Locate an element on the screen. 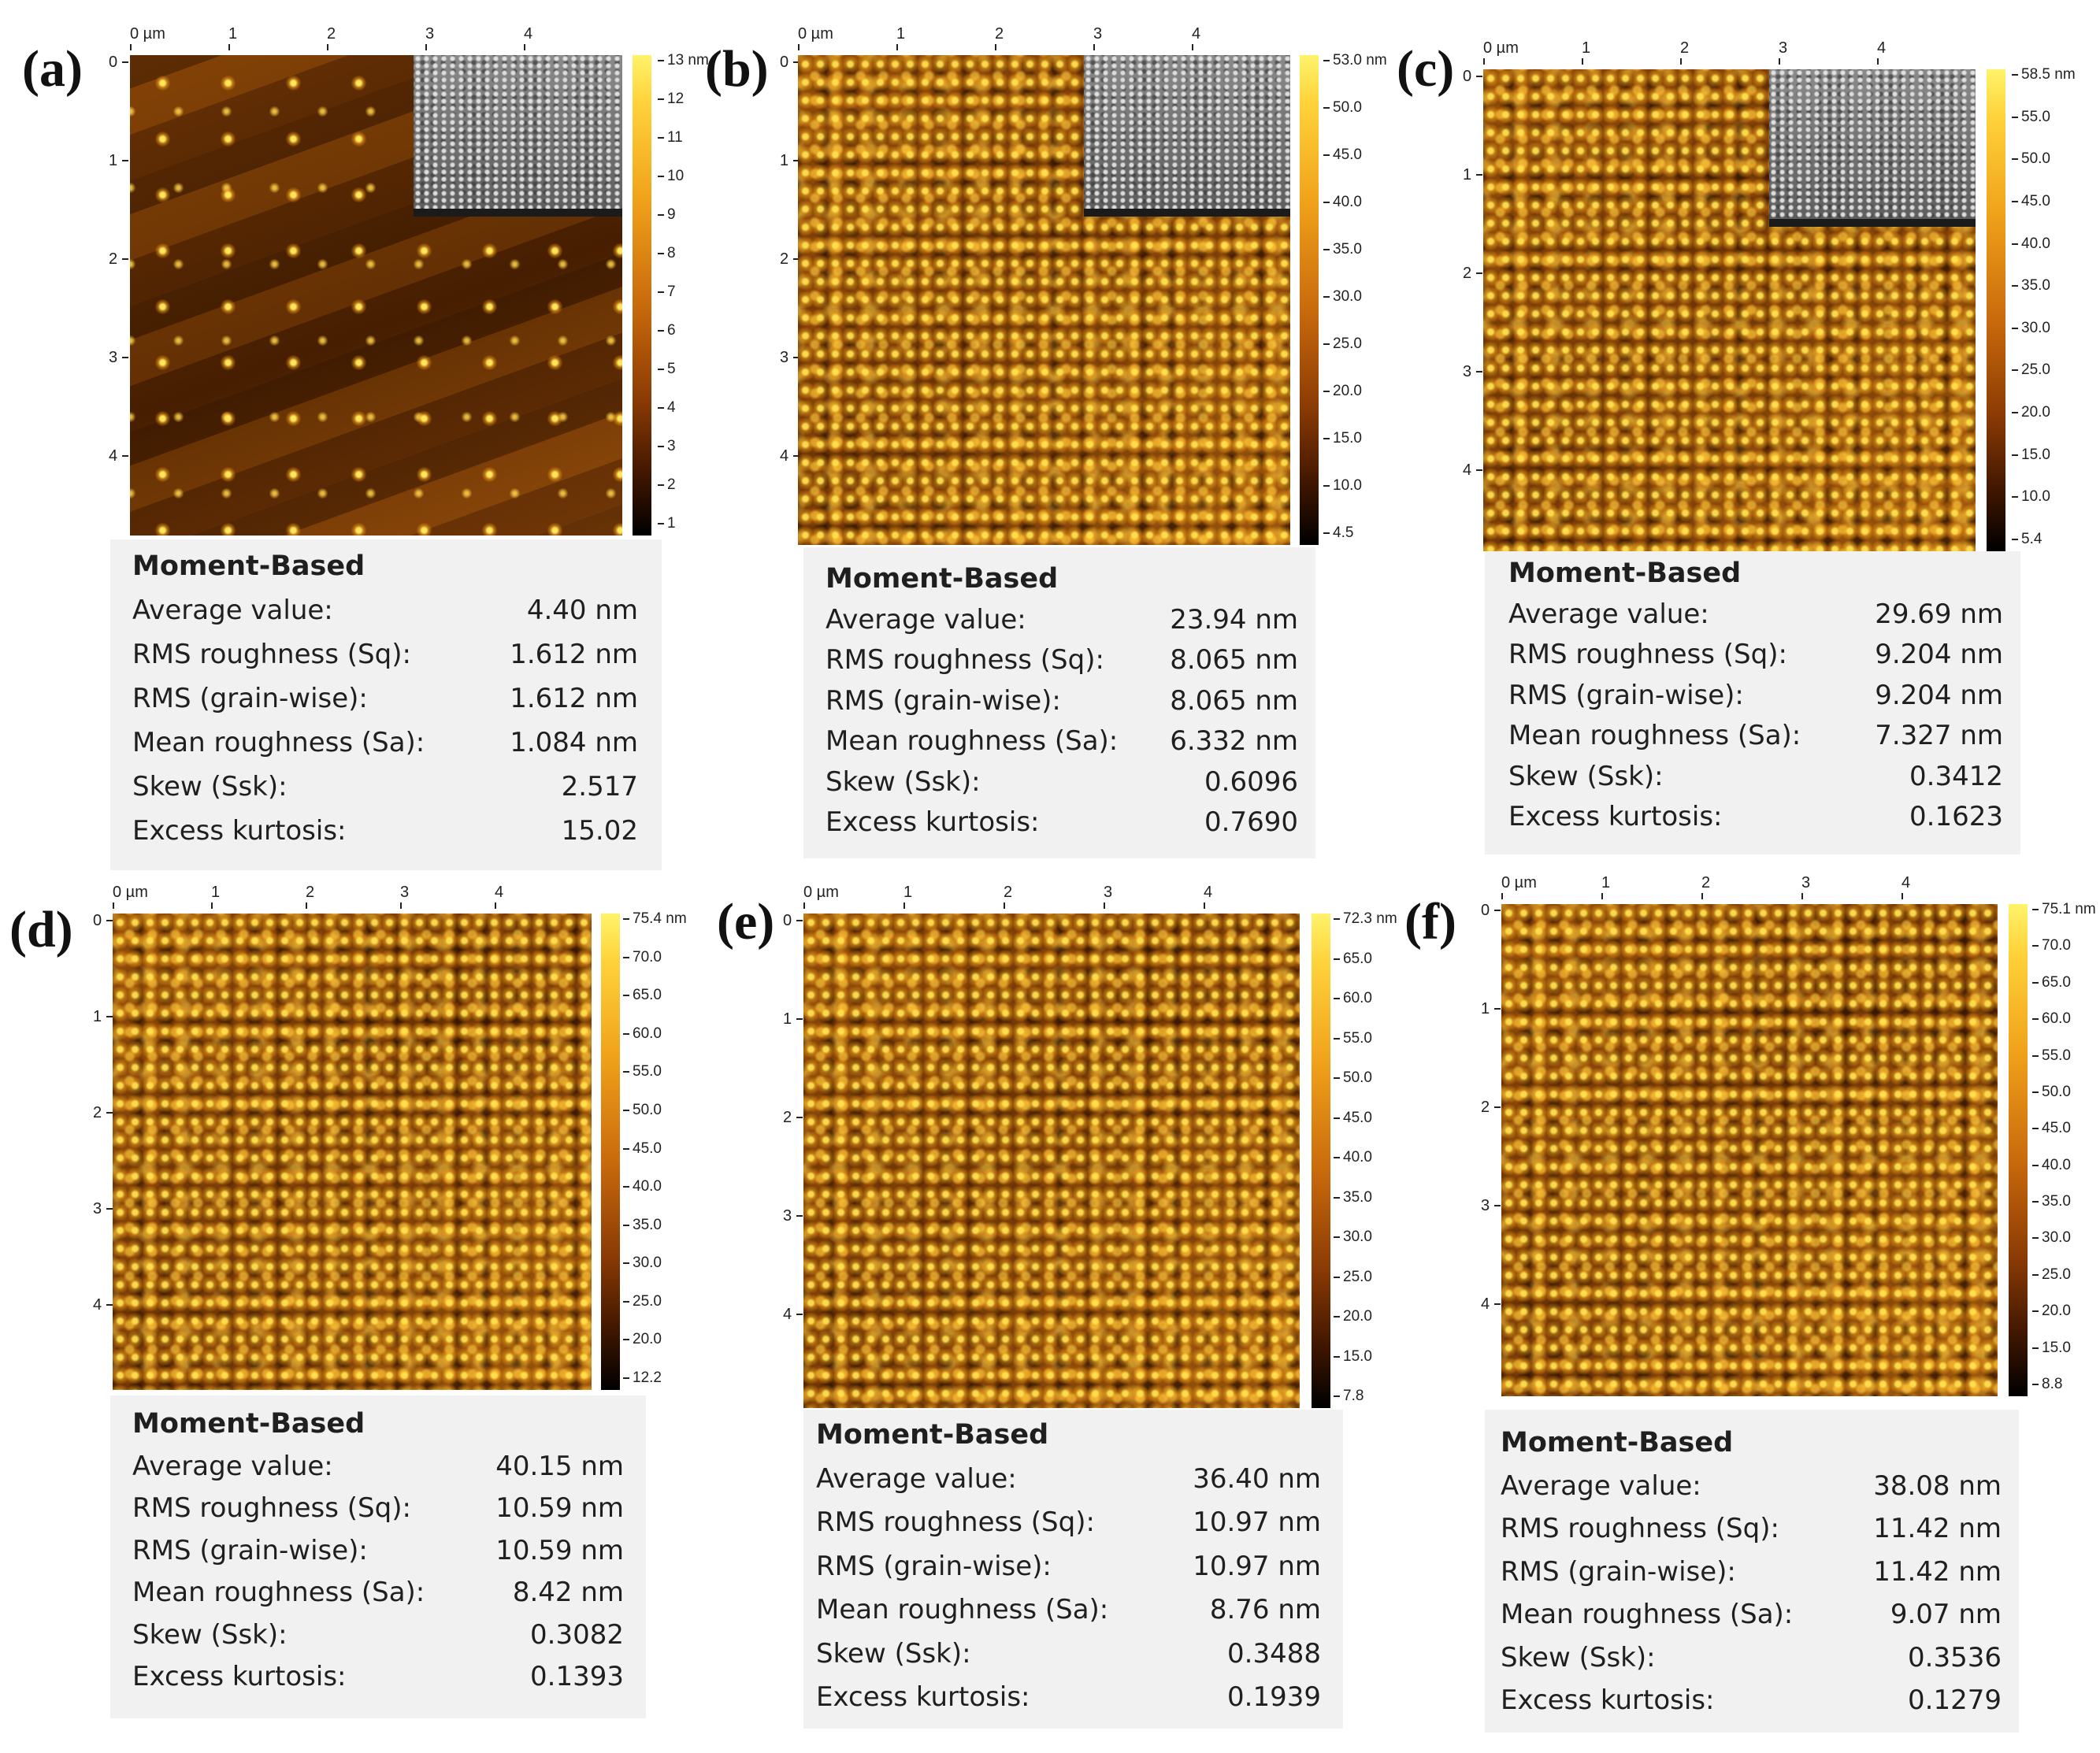 This screenshot has width=2100, height=1753. panel-label: (a) is located at coordinates (52, 69).